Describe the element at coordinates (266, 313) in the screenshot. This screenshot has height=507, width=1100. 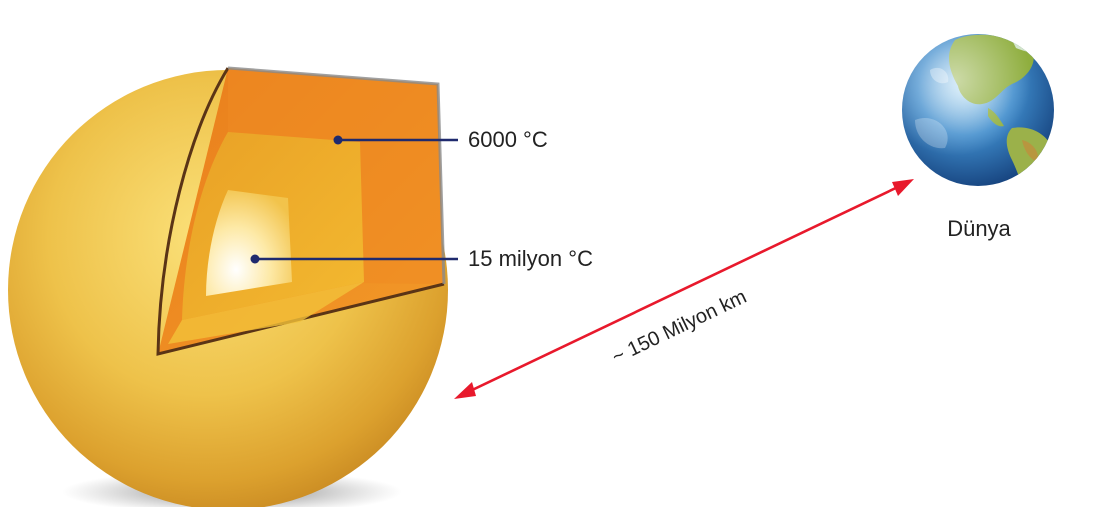
I see `sun-middle-floor` at that location.